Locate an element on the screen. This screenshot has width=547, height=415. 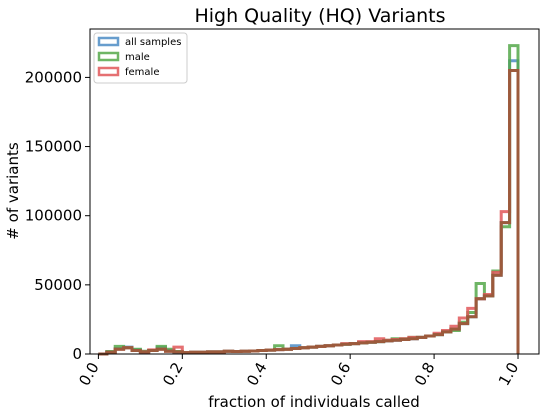
y-tick-label: 0 is located at coordinates (77, 354).